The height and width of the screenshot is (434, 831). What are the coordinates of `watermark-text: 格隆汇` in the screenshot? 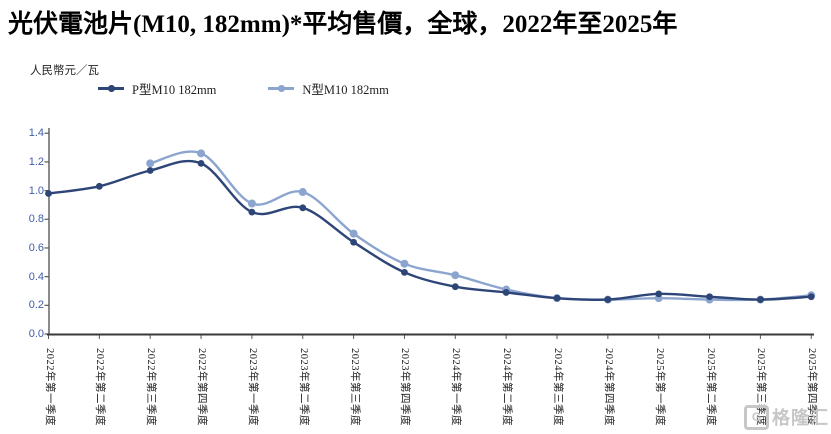 It's located at (800, 418).